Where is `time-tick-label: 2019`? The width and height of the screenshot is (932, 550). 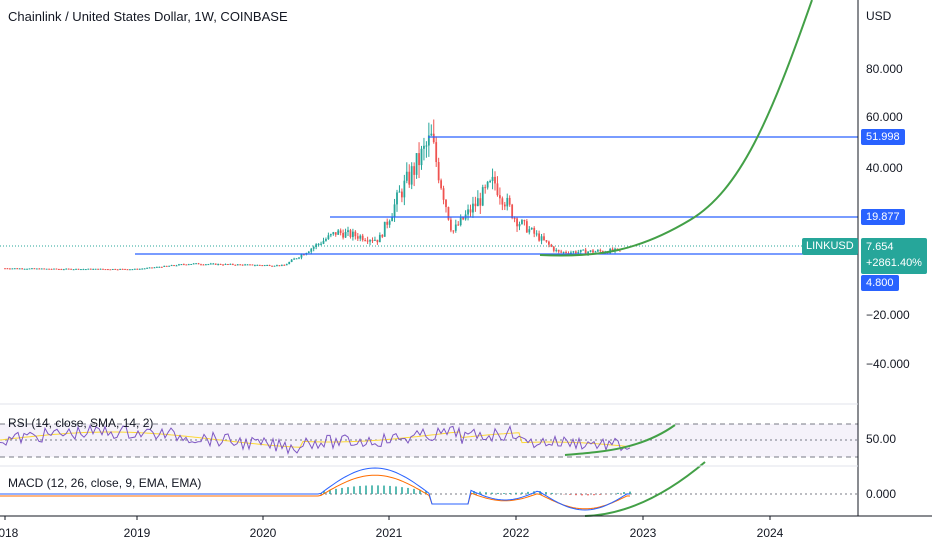
time-tick-label: 2019 is located at coordinates (137, 533).